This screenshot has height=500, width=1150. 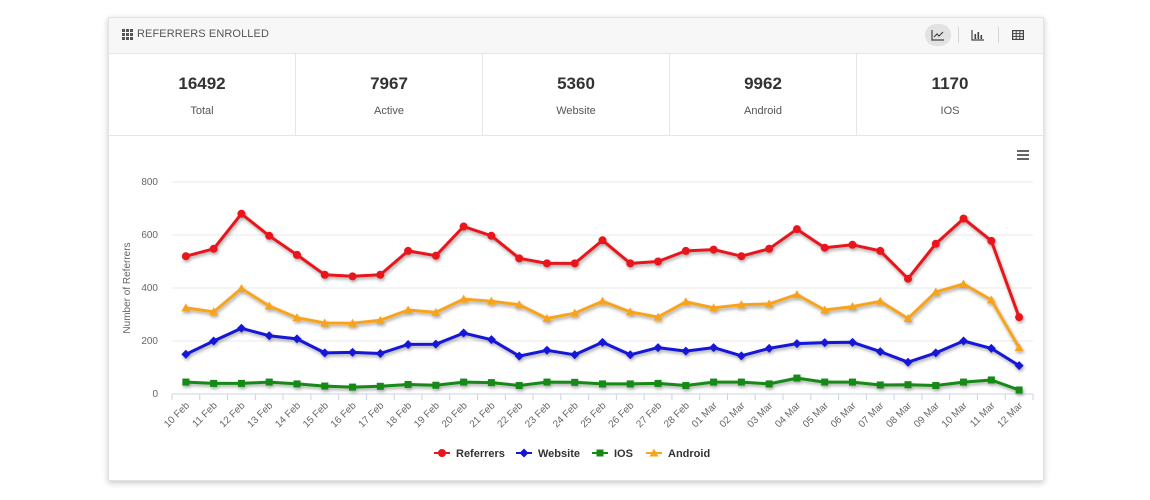 What do you see at coordinates (576, 36) in the screenshot?
I see `card-header: REFERRERS ENROLLED` at bounding box center [576, 36].